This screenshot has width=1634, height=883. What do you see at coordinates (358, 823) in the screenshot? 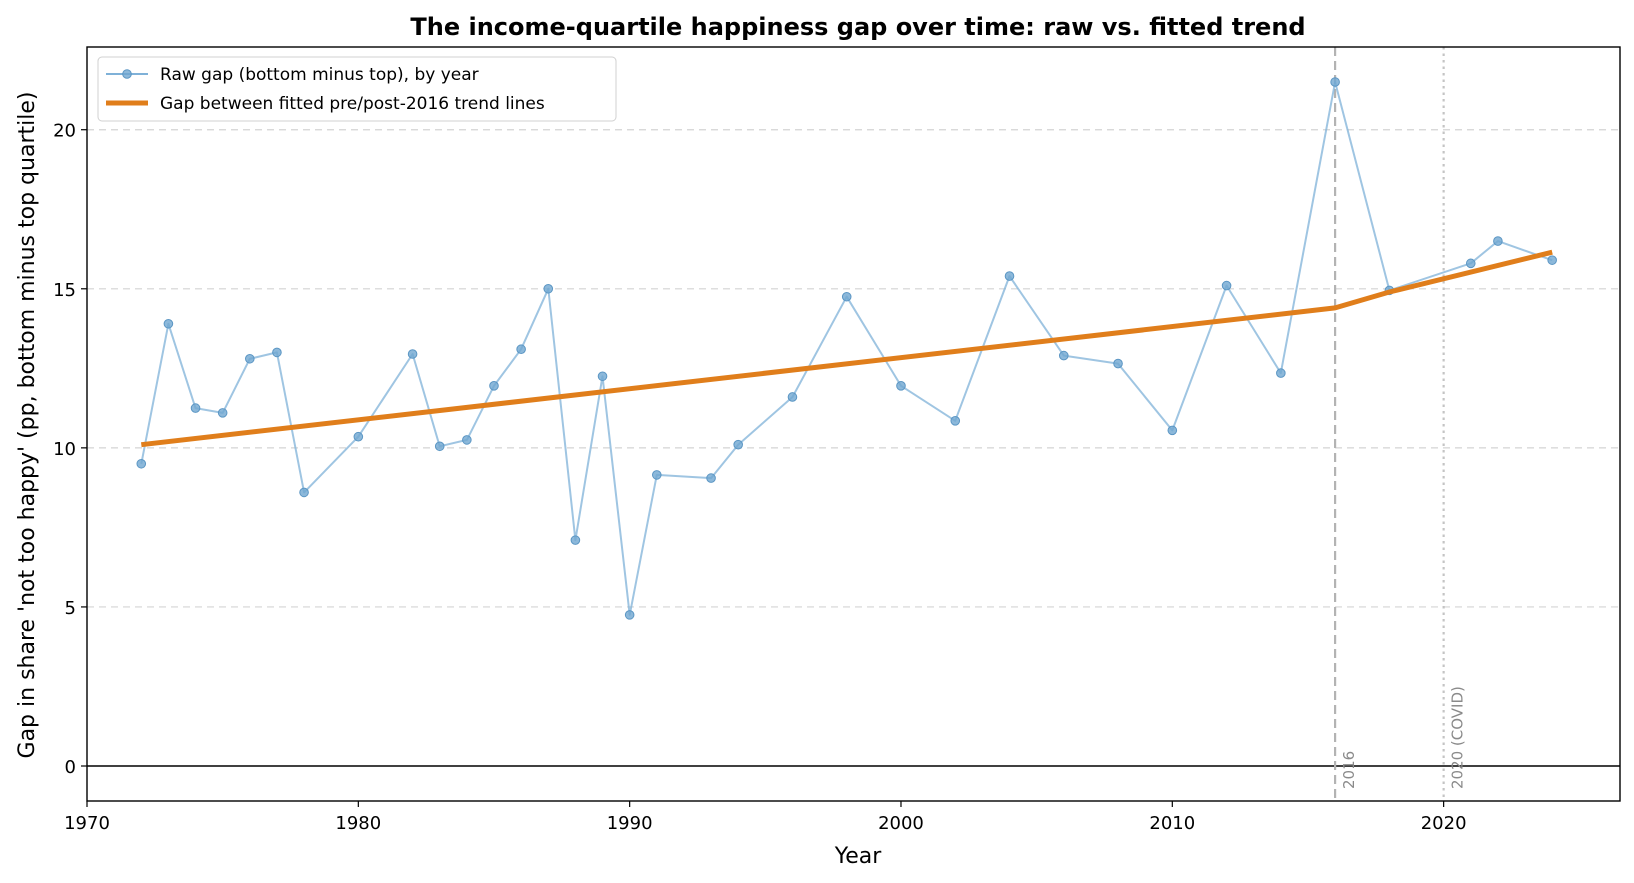
I see `x-tick-label: 1980` at bounding box center [358, 823].